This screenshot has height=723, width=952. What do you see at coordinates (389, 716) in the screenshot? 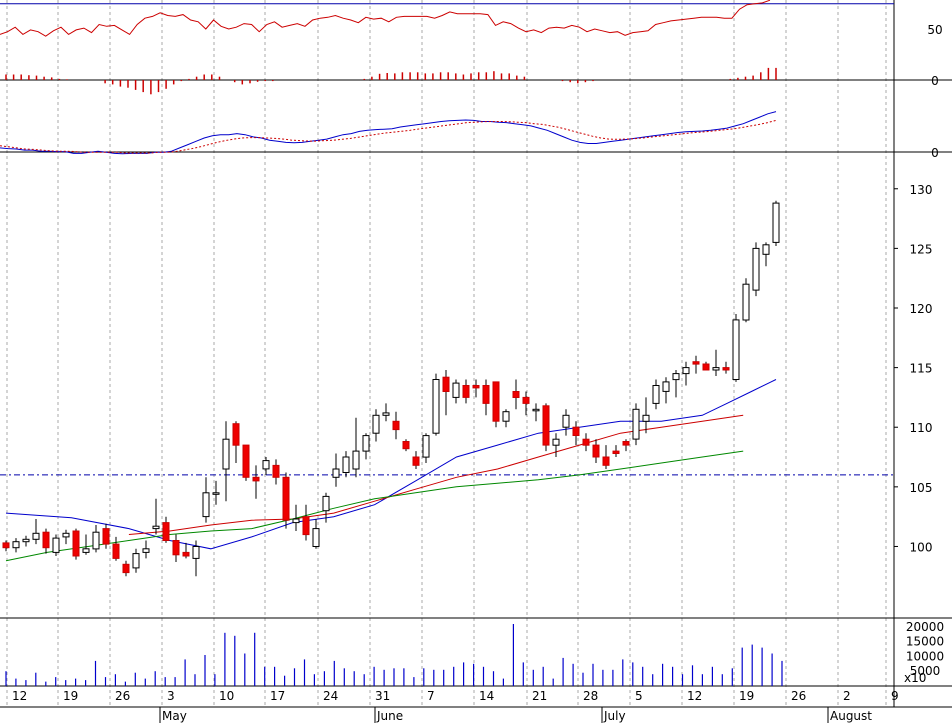
I see `x-month-label: June` at bounding box center [389, 716].